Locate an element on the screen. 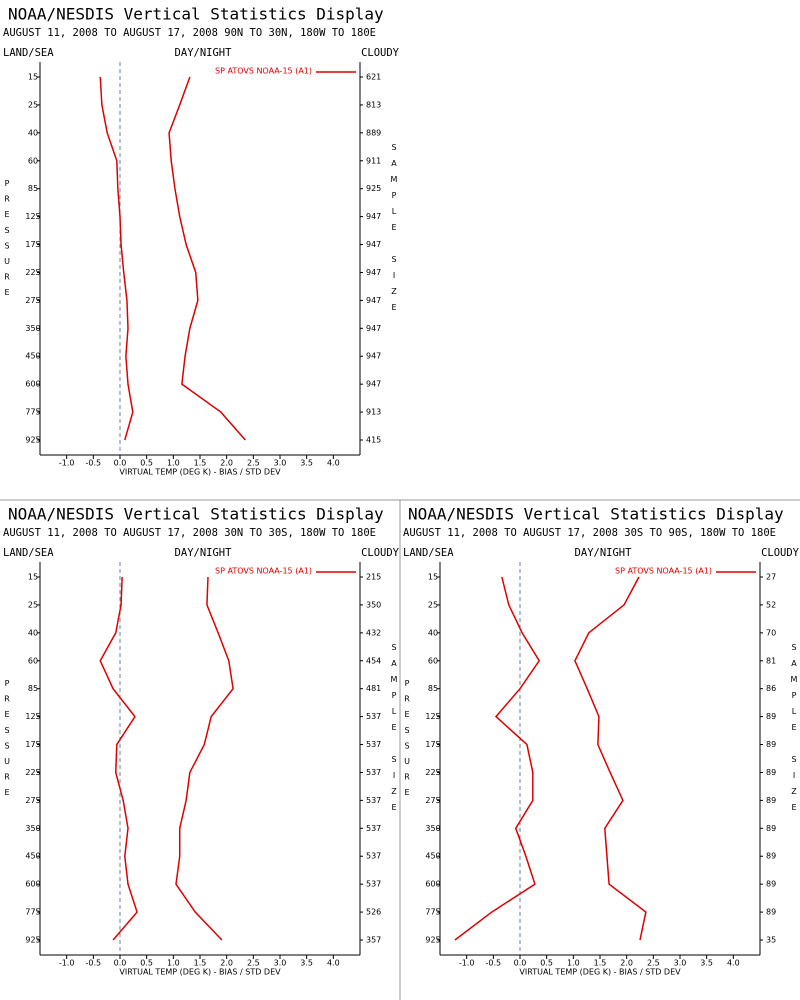  sample-size-label: 925 is located at coordinates (373, 188).